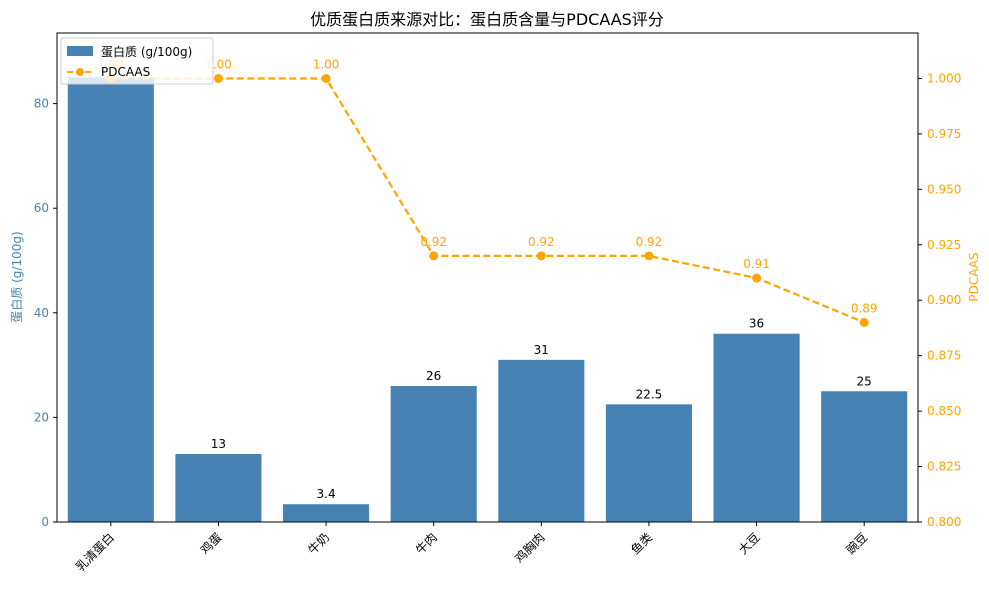  What do you see at coordinates (16, 276) in the screenshot?
I see `y-axis-left-label: 蛋白质 (g/100g)` at bounding box center [16, 276].